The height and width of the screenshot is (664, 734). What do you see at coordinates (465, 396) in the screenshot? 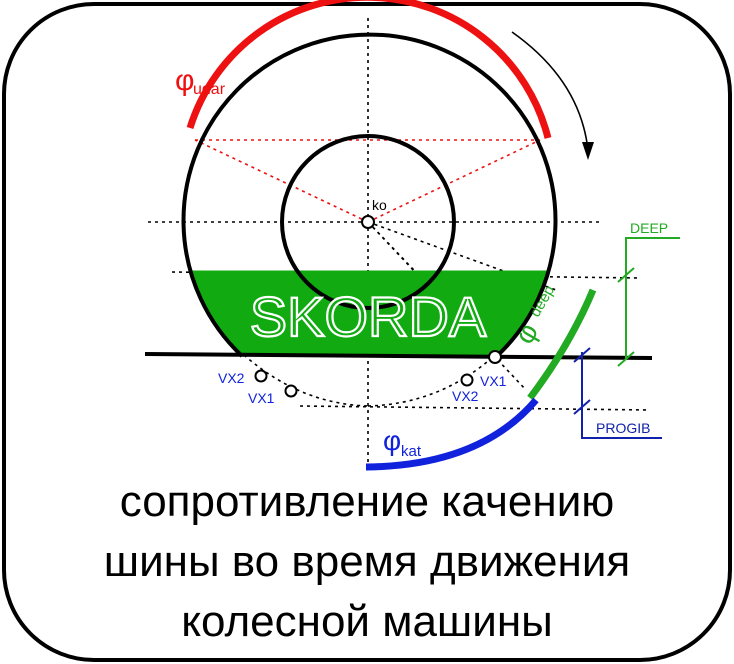
I see `vx2-right-label: VX2` at bounding box center [465, 396].